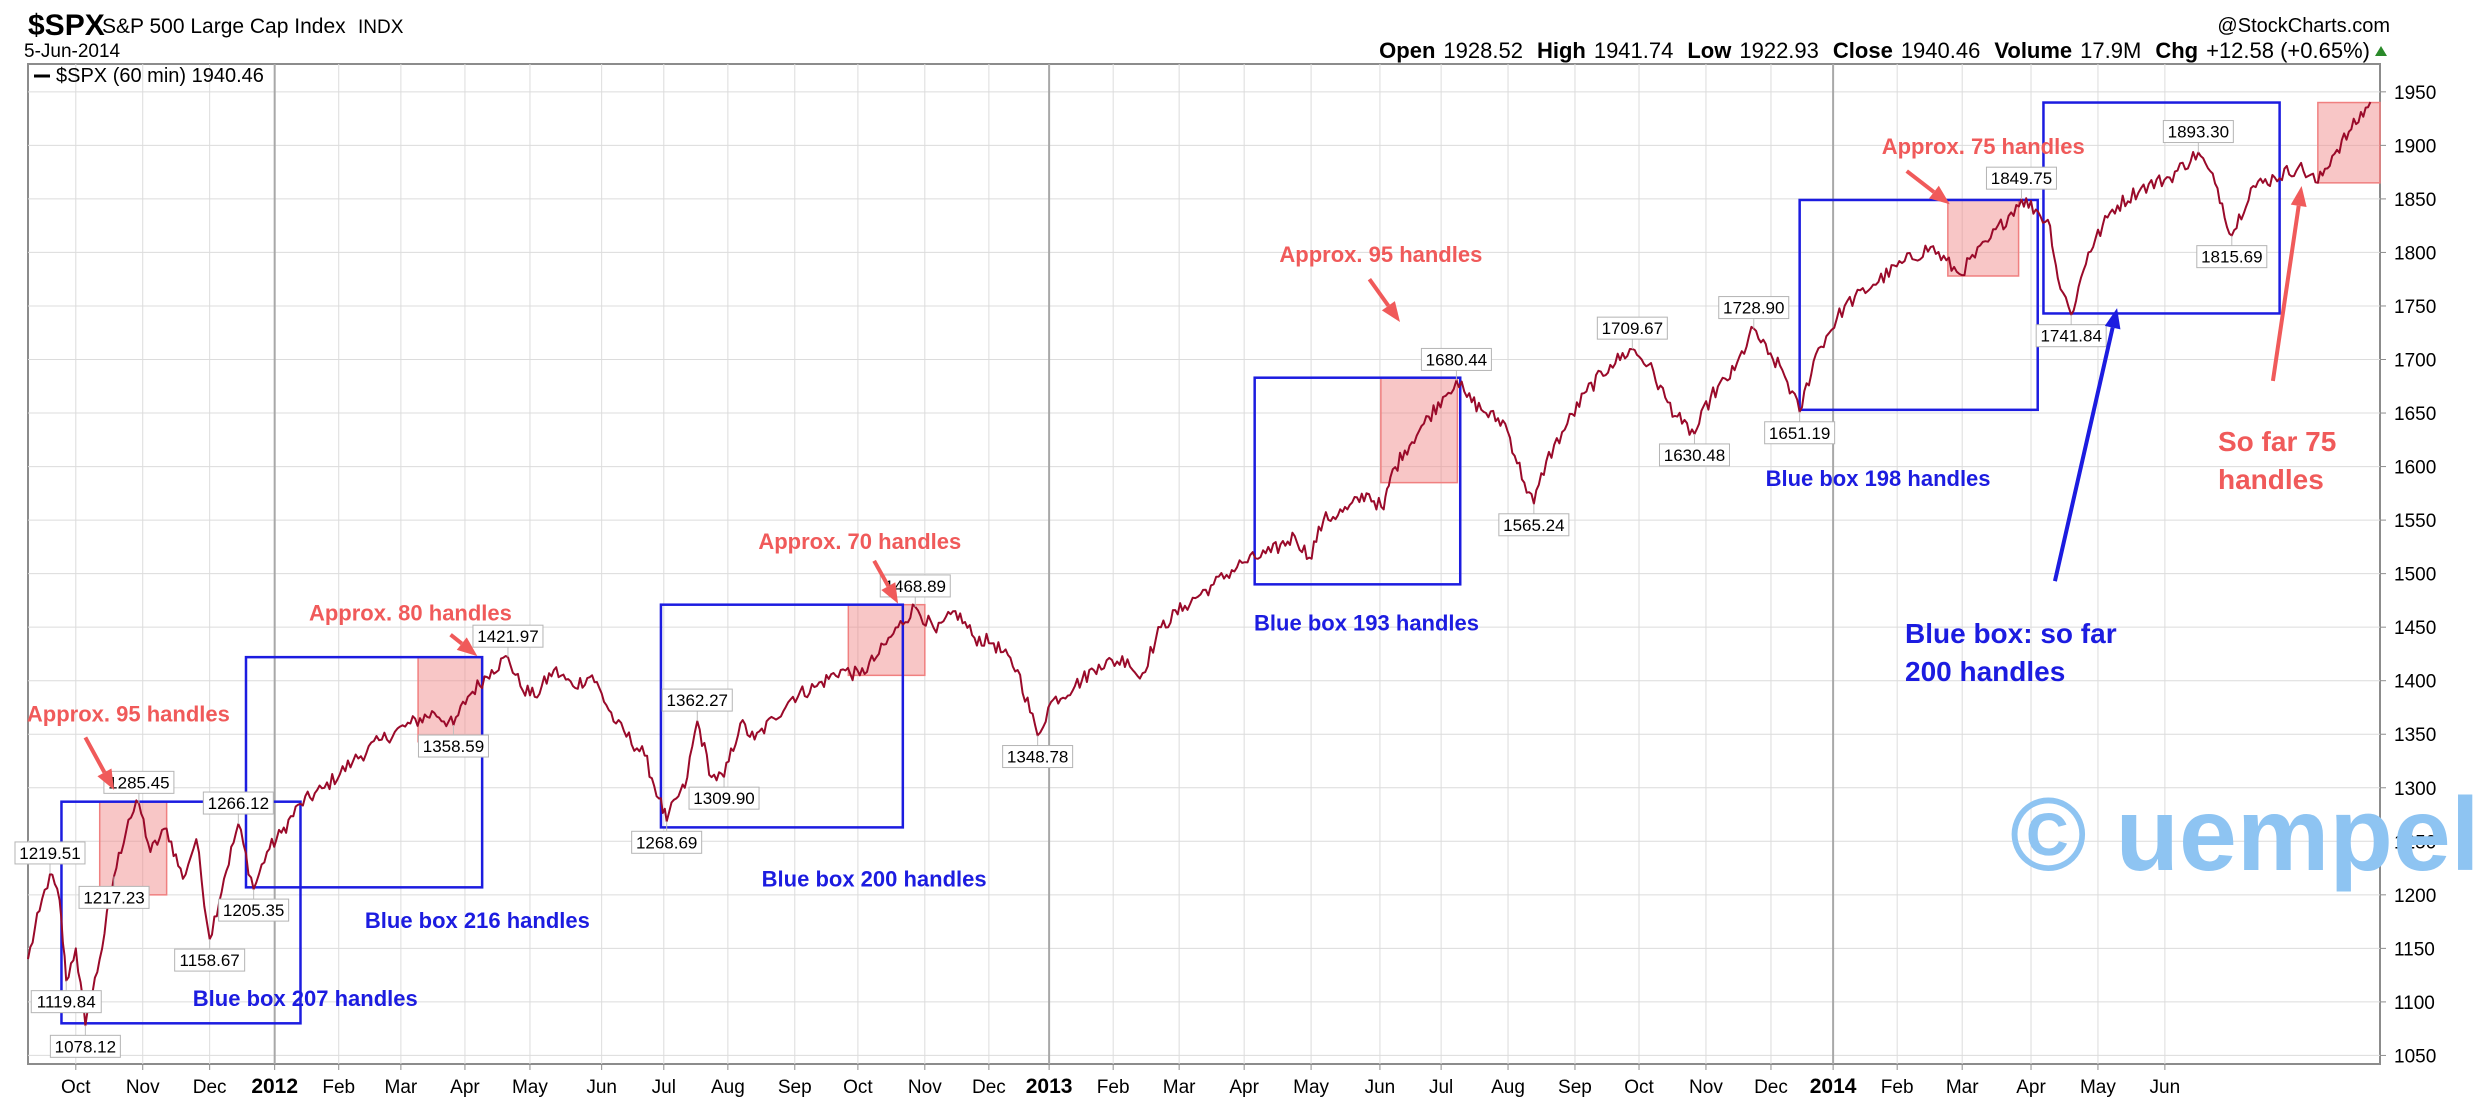 The width and height of the screenshot is (2474, 1110). I want to click on big-red-annotation-line: So far 75, so click(2277, 441).